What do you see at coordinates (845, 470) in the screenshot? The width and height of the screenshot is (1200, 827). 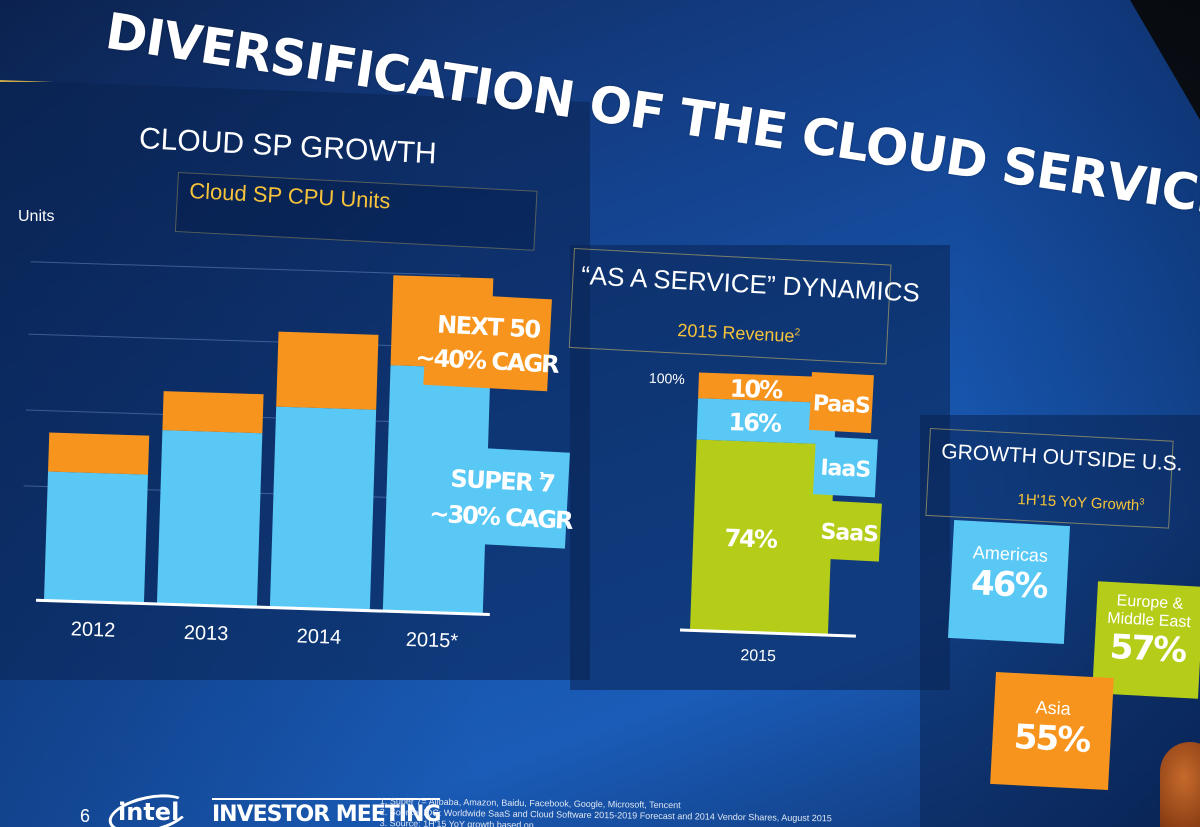 I see `legend-iaas-label: IaaS` at bounding box center [845, 470].